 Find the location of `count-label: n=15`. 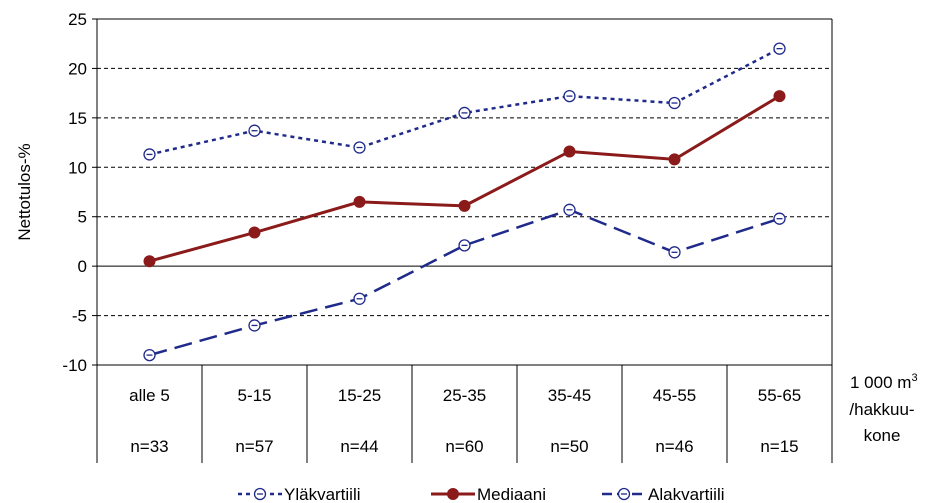

count-label: n=15 is located at coordinates (779, 446).